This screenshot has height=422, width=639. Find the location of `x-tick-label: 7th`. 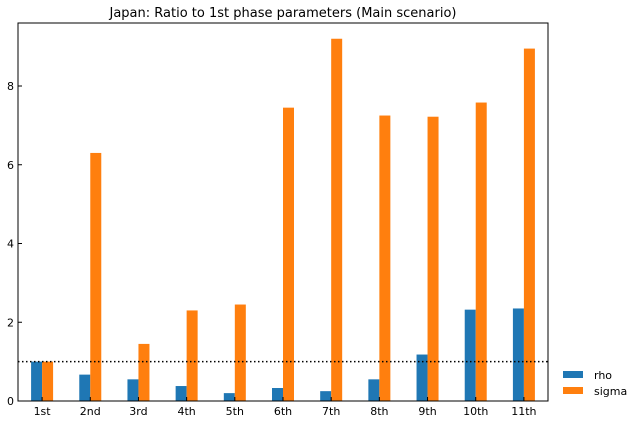

x-tick-label: 7th is located at coordinates (331, 411).